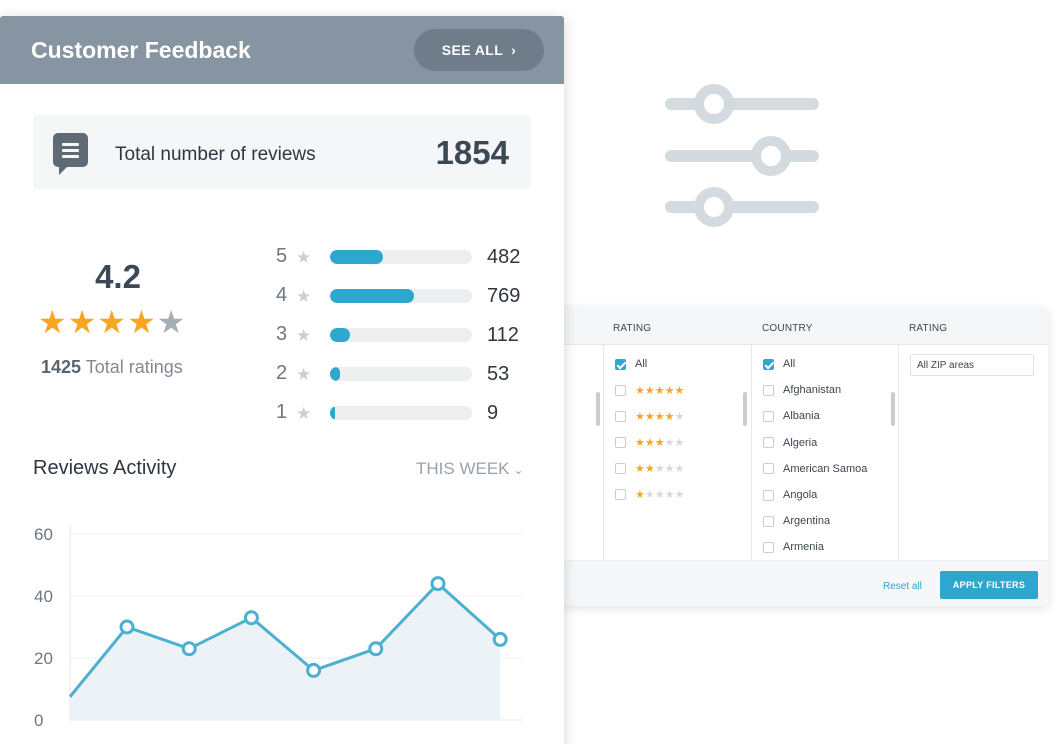 The width and height of the screenshot is (1058, 744). I want to click on country-option: American Samoa, so click(815, 469).